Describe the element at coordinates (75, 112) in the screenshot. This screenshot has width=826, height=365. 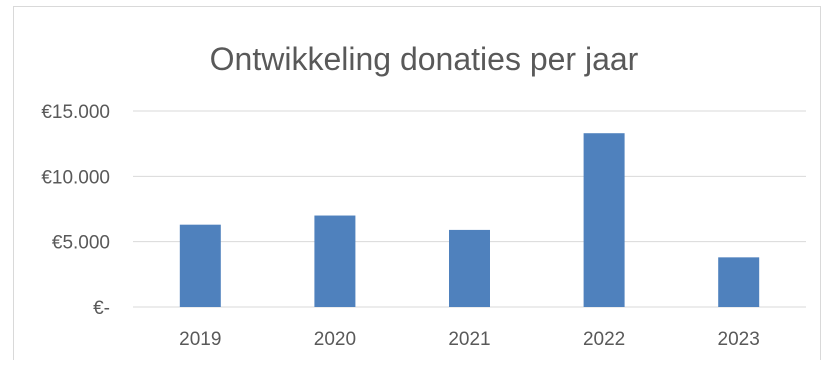
I see `y-tick-label: €15.000` at that location.